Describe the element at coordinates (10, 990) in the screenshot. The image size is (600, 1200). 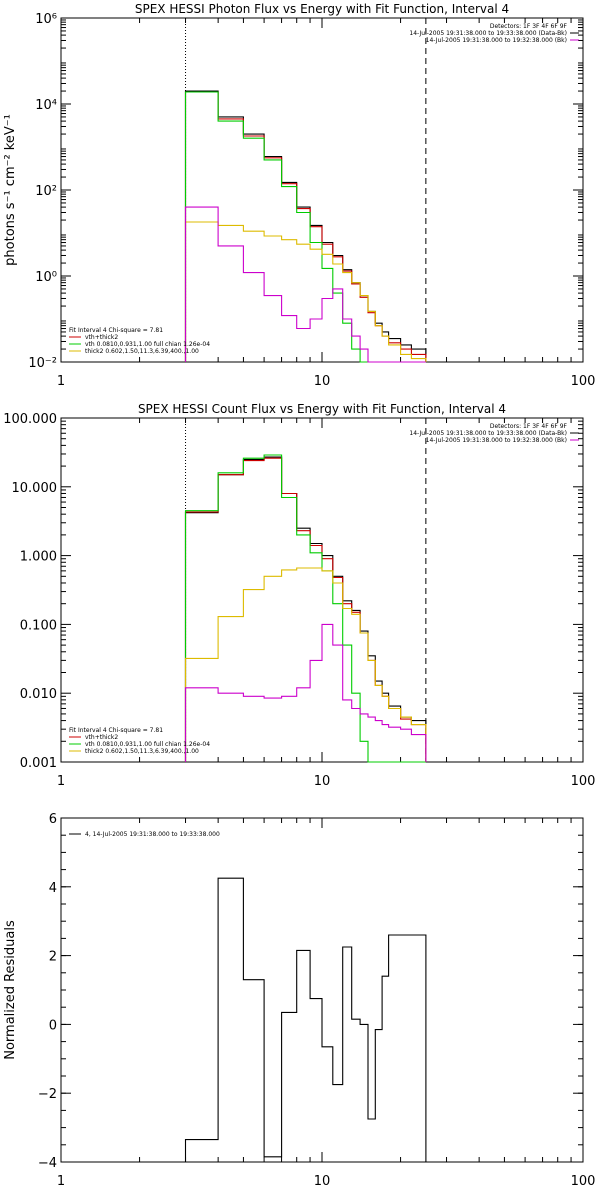
I see `y-axis-label: Normalized Residuals` at that location.